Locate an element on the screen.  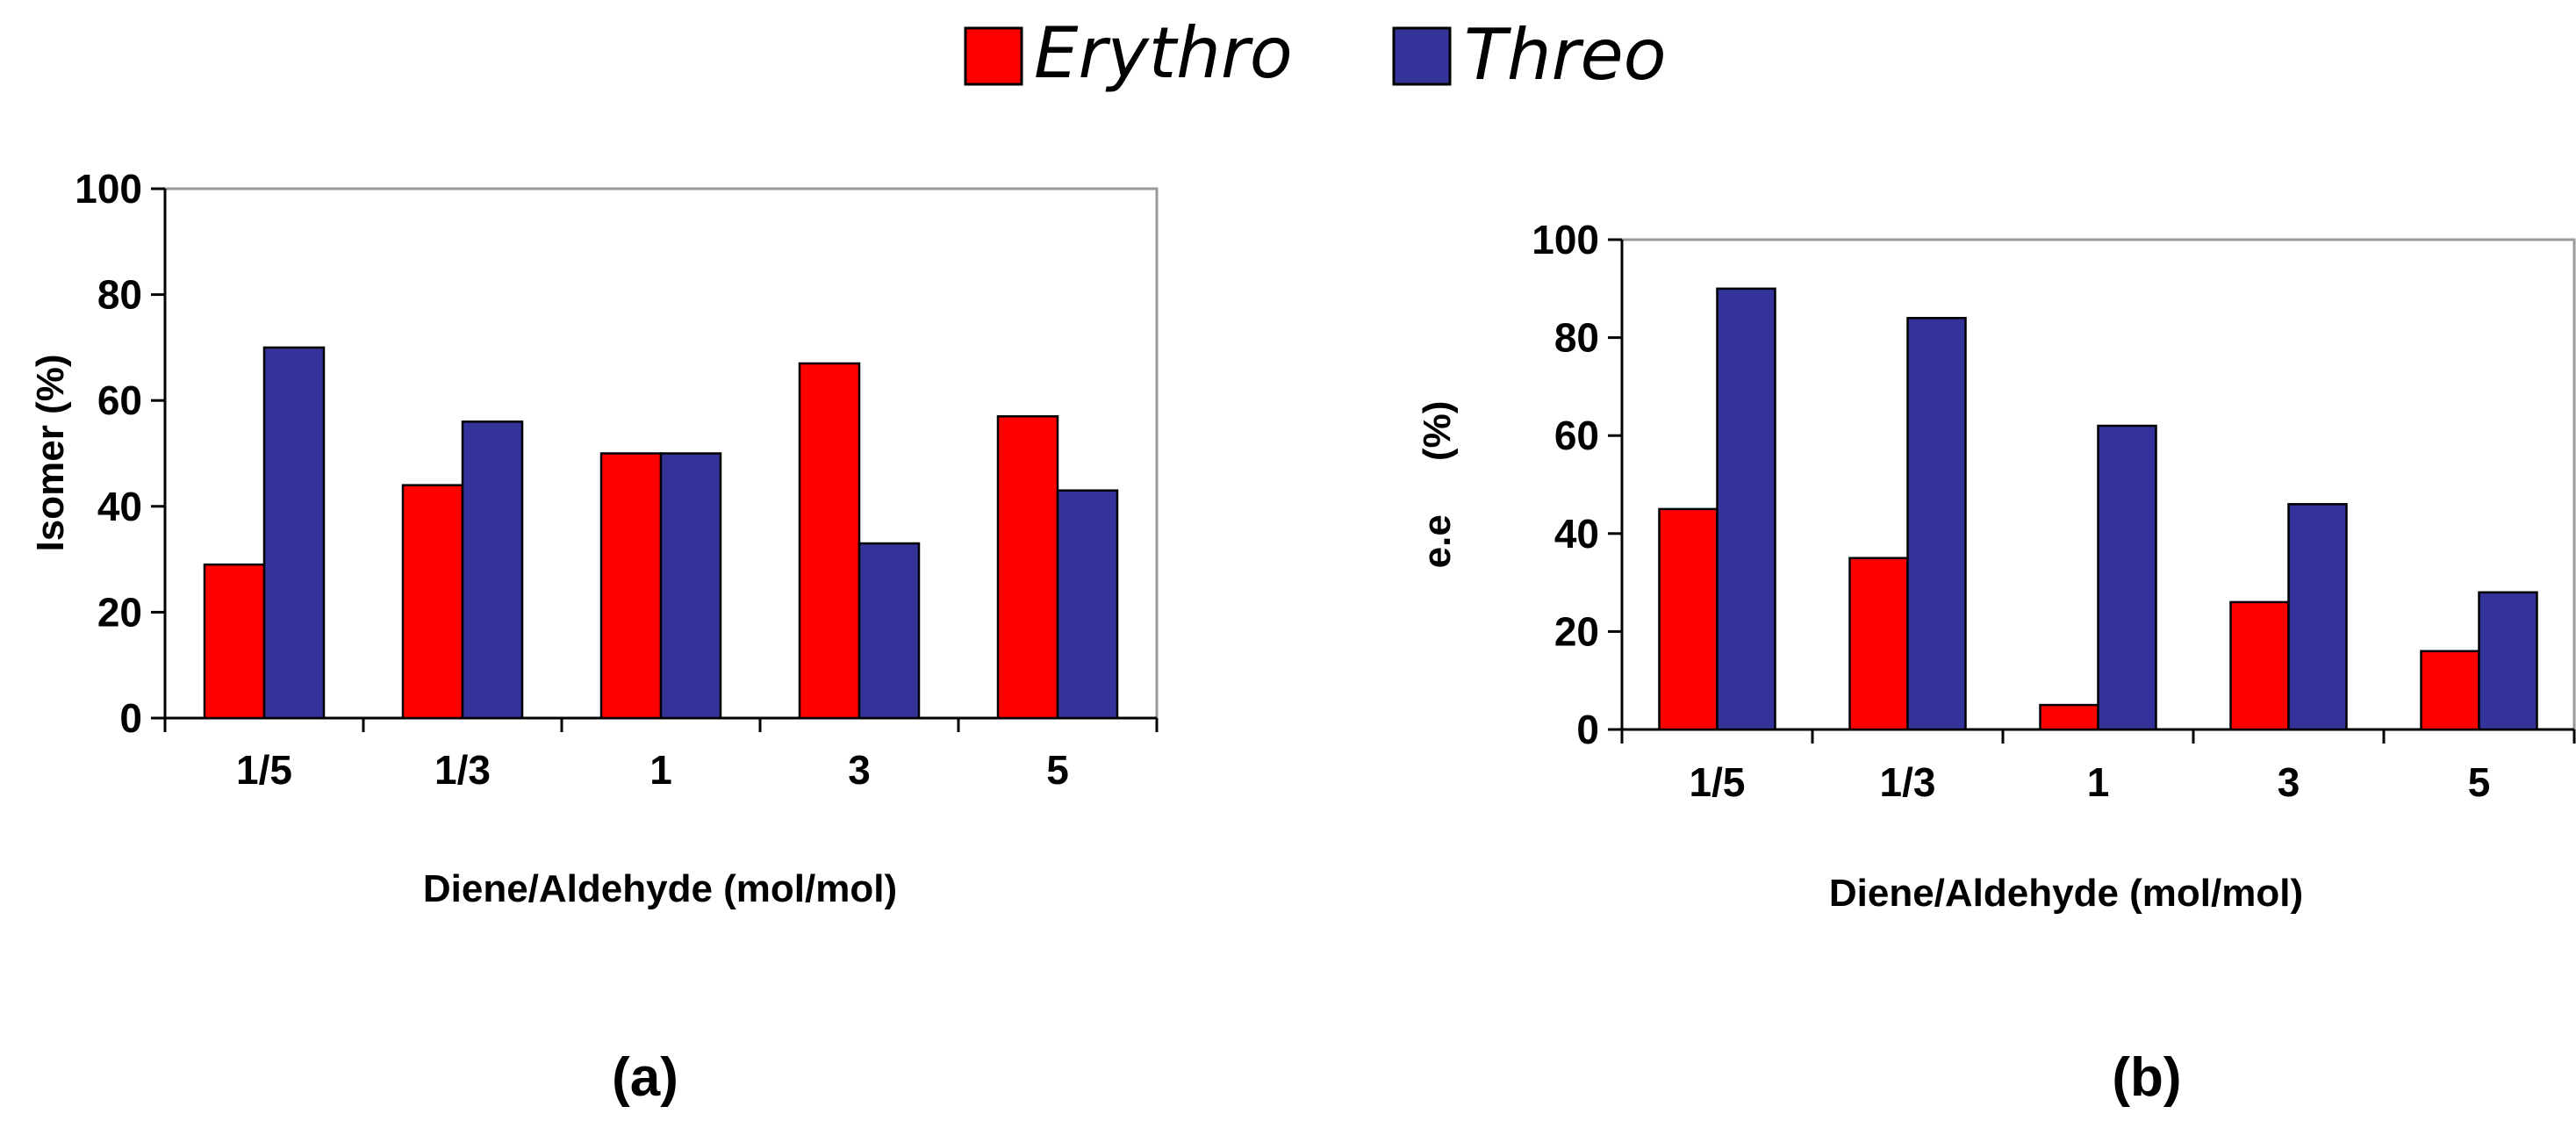
legend-label-threo: Threo is located at coordinates (1565, 55).